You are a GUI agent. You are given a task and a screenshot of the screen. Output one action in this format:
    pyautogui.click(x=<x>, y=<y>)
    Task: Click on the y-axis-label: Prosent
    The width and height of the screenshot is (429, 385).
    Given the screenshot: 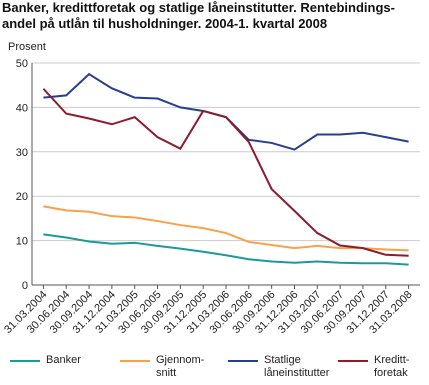 What is the action you would take?
    pyautogui.click(x=27, y=47)
    